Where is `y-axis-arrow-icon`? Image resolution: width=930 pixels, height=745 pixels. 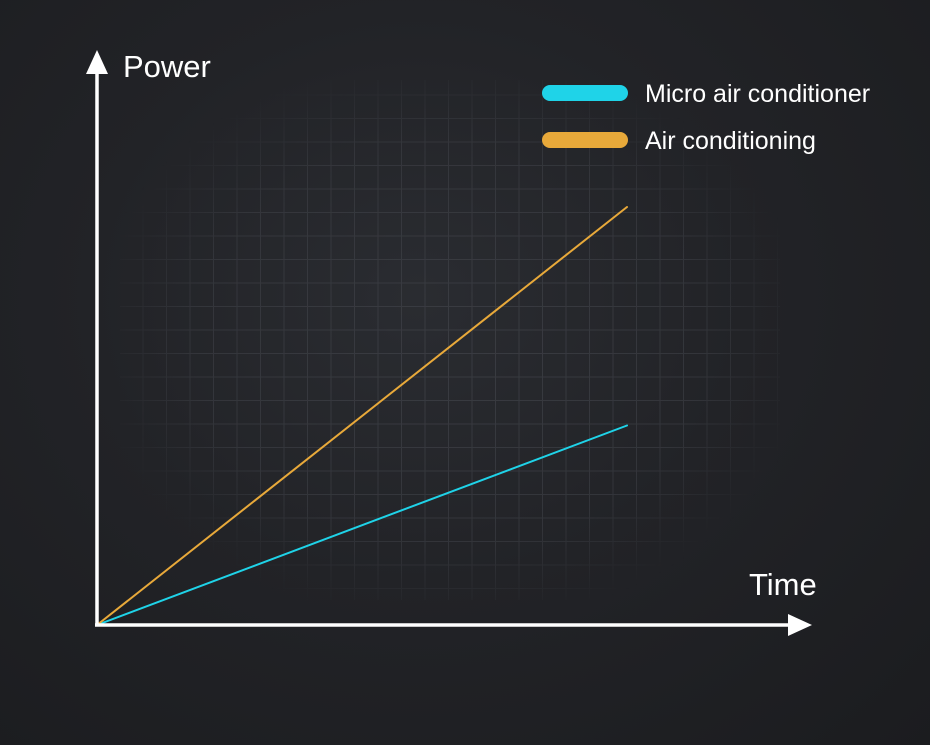 y-axis-arrow-icon is located at coordinates (97, 62).